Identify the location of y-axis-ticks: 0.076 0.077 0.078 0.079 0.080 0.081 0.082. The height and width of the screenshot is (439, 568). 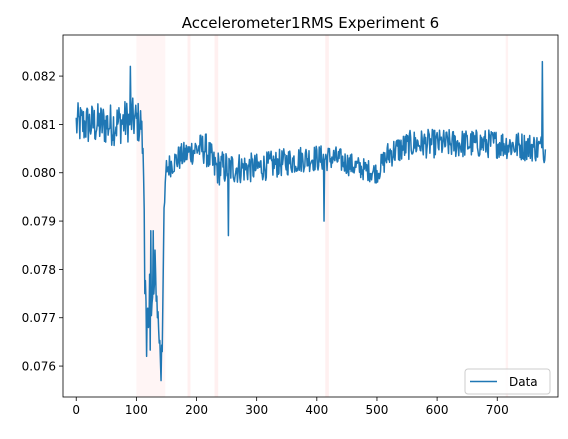
(42, 222).